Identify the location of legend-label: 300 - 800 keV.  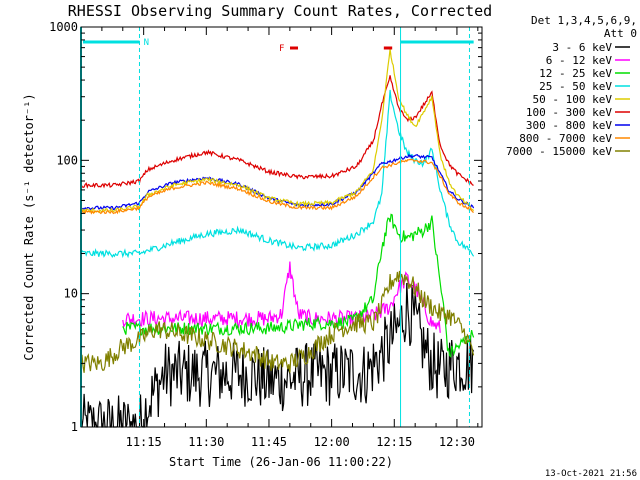
(569, 125).